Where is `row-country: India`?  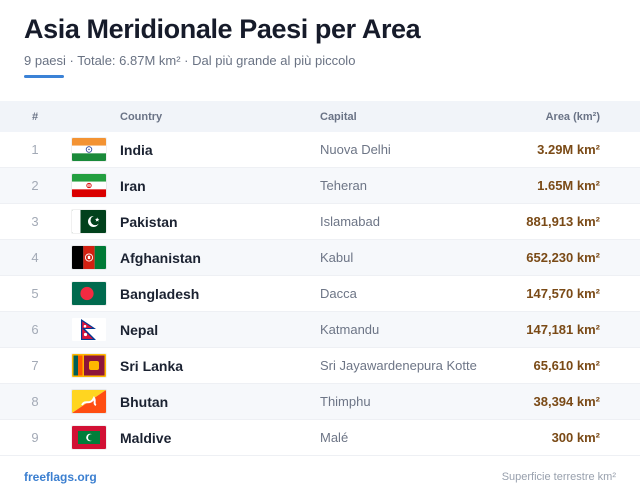 row-country: India is located at coordinates (136, 149).